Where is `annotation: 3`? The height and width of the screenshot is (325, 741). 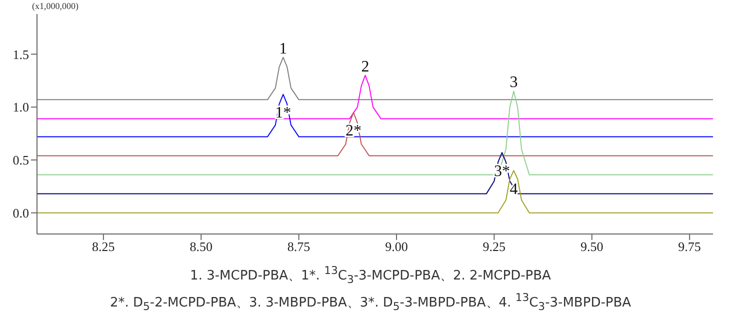
annotation: 3 is located at coordinates (514, 83).